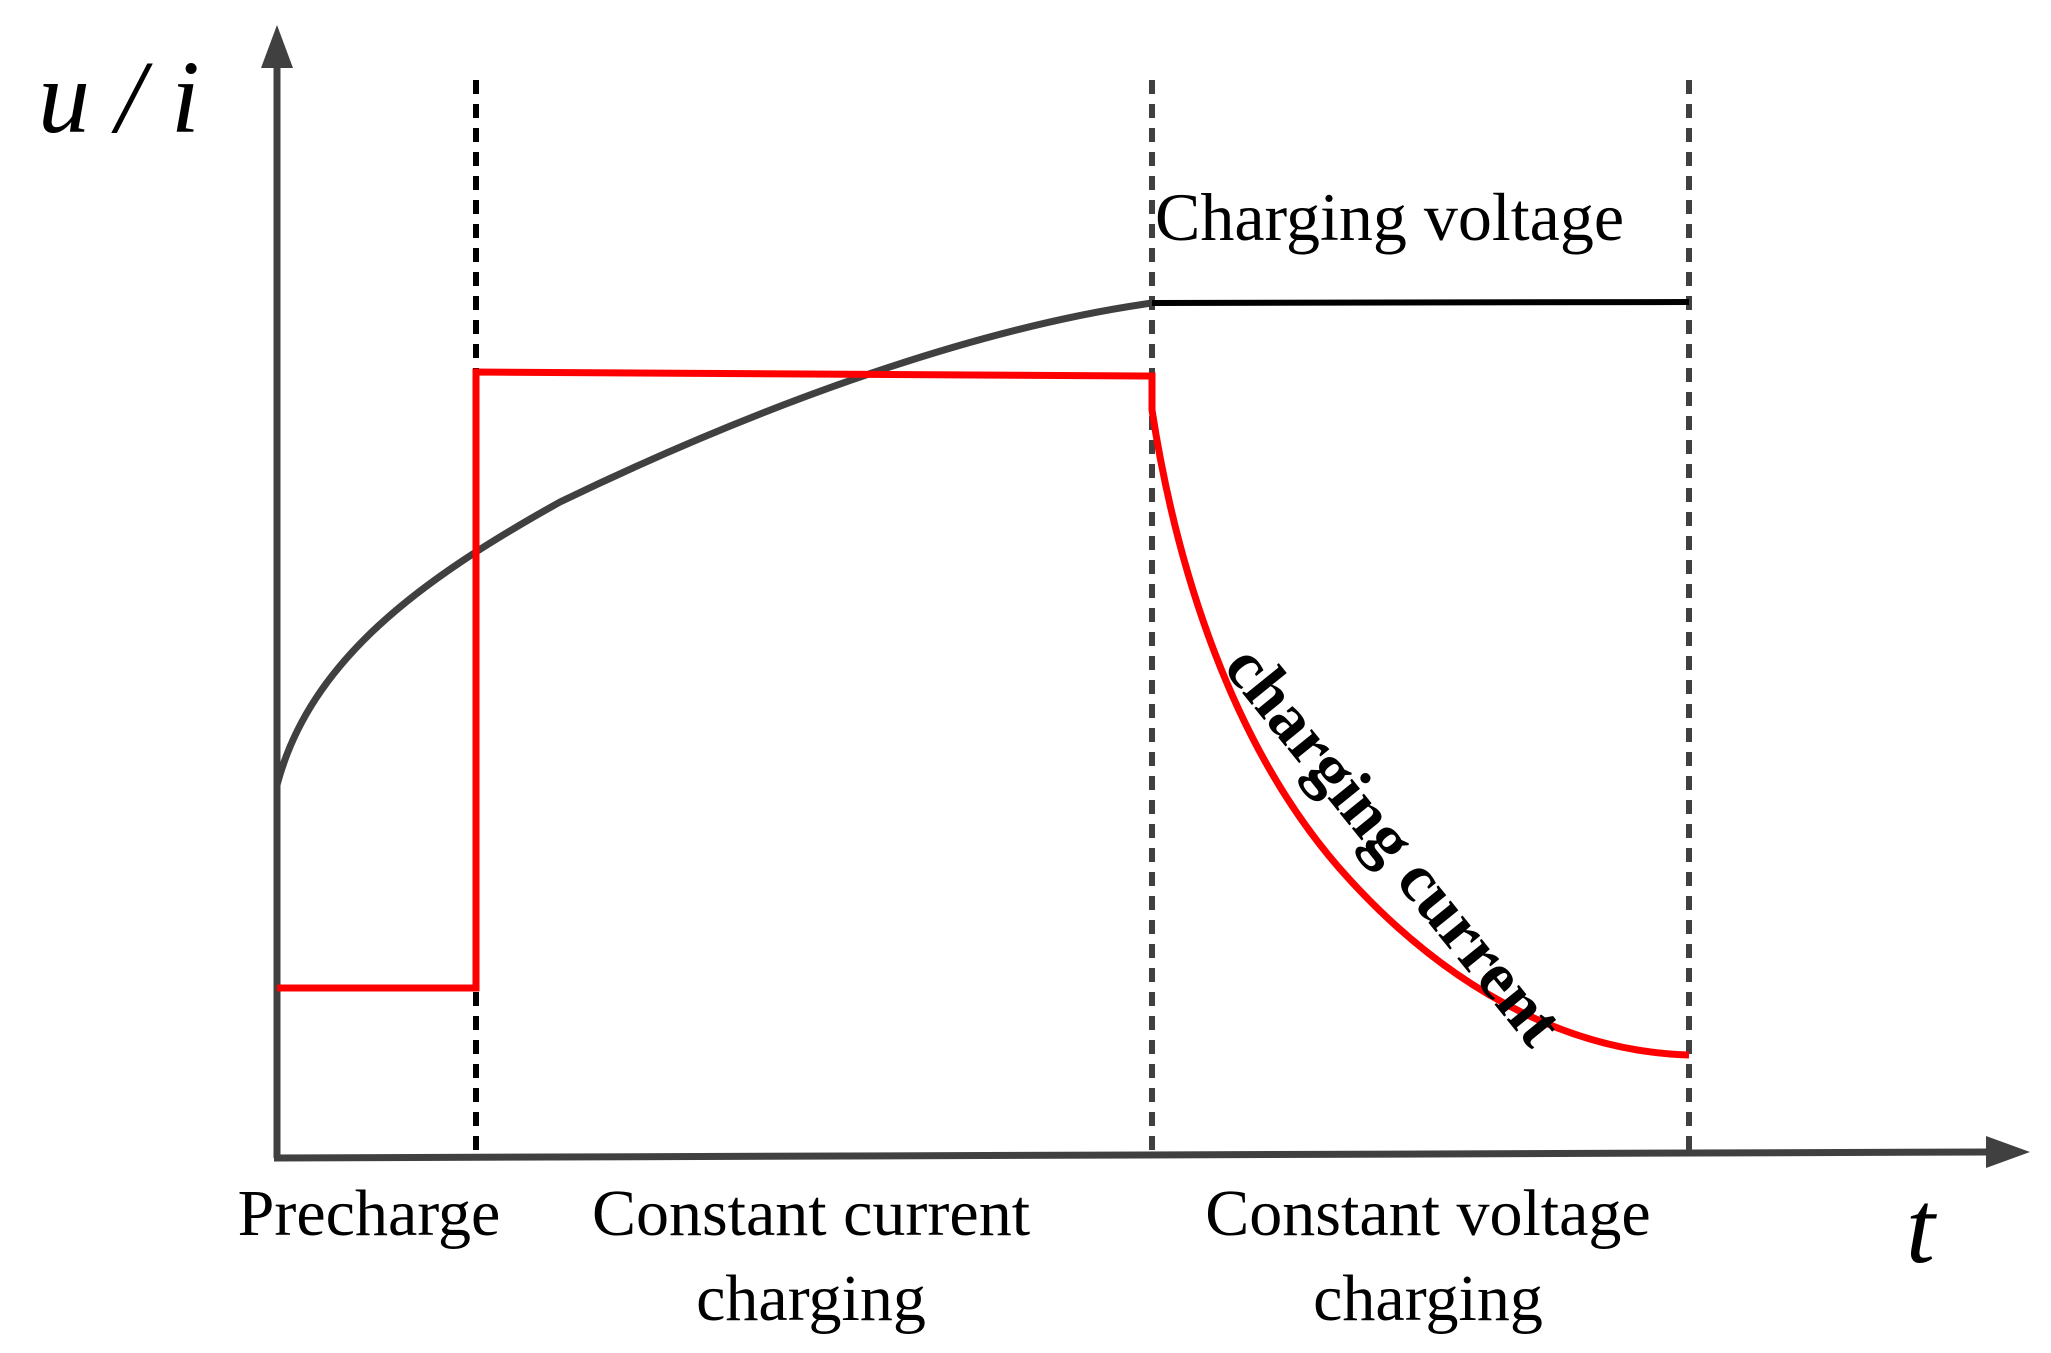 Image resolution: width=2051 pixels, height=1353 pixels. What do you see at coordinates (1132, 1155) in the screenshot?
I see `x-axis` at bounding box center [1132, 1155].